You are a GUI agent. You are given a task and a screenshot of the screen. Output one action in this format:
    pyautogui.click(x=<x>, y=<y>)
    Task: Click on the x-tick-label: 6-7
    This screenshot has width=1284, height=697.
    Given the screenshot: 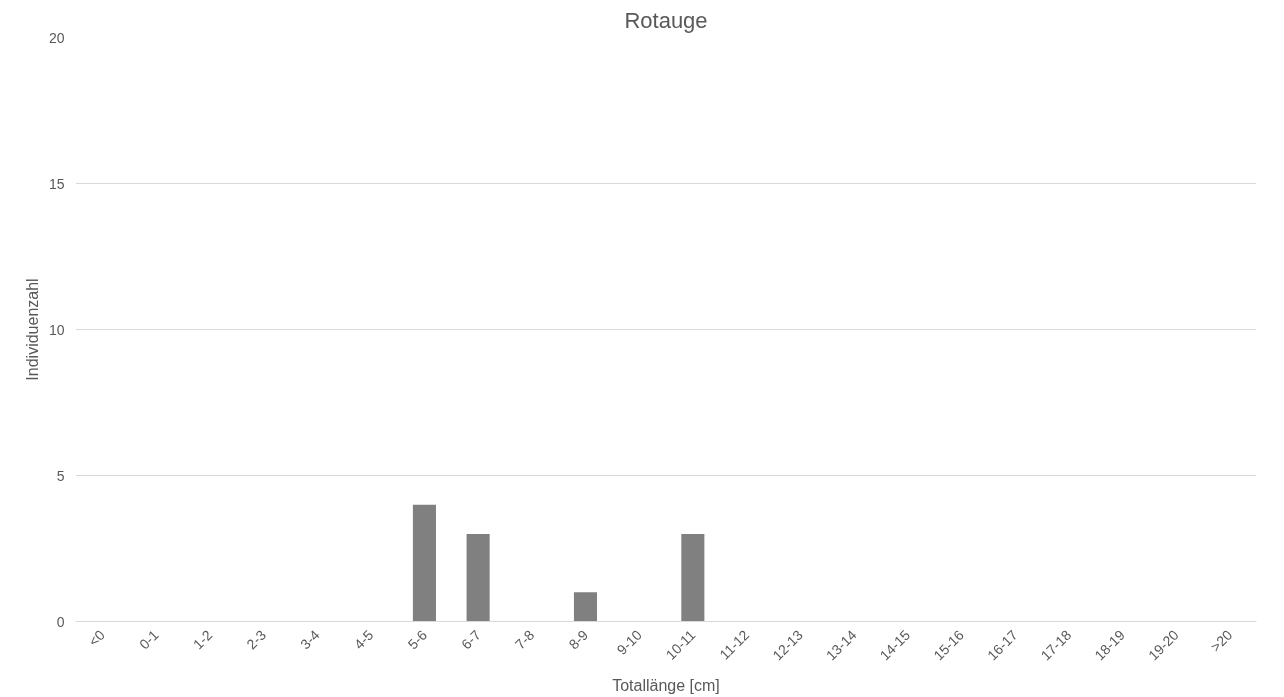 What is the action you would take?
    pyautogui.click(x=471, y=639)
    